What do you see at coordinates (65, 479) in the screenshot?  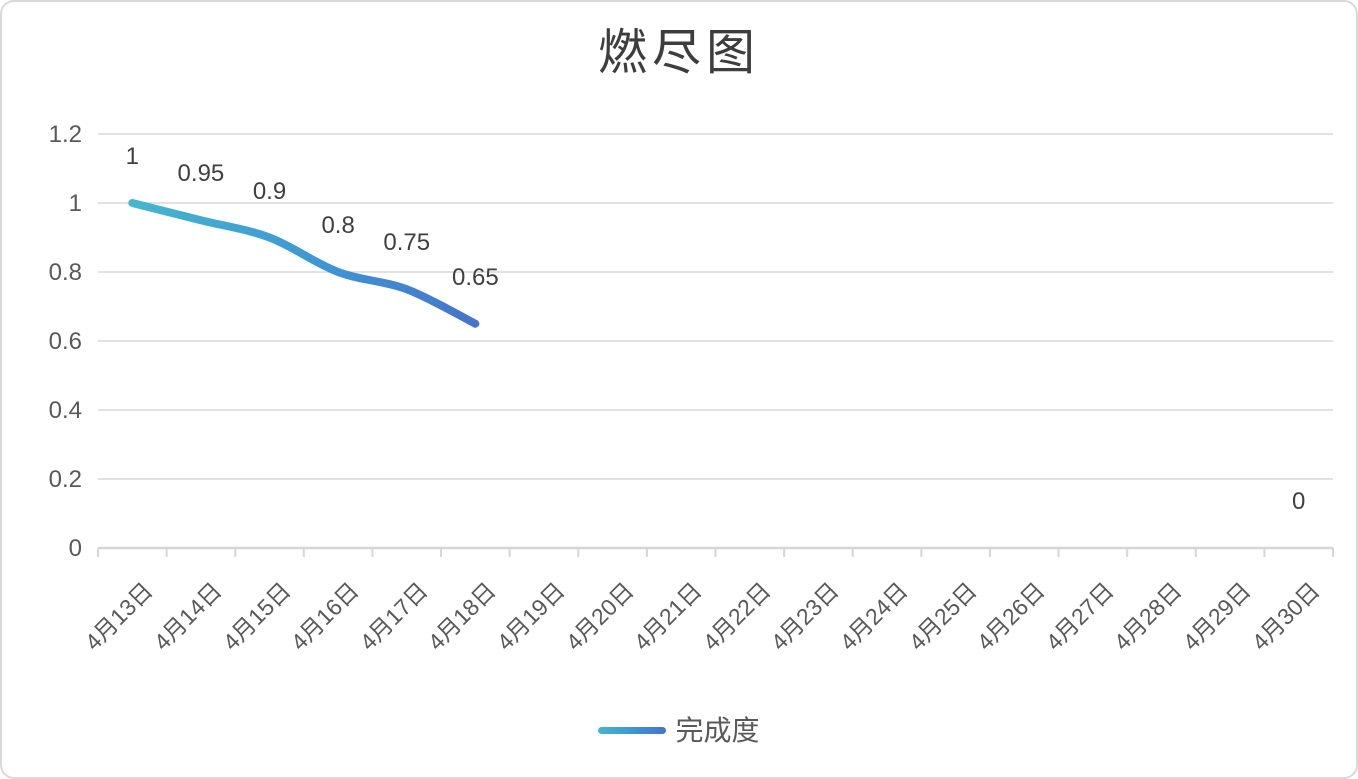 I see `y-axis-tick-label: 0.2` at bounding box center [65, 479].